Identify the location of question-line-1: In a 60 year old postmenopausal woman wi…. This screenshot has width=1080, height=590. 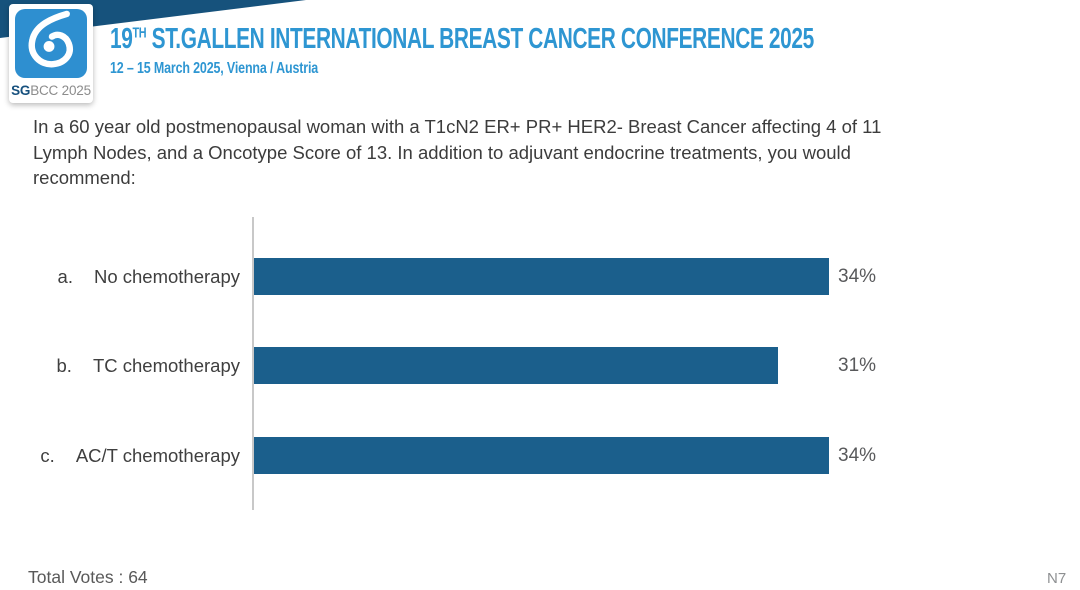
(457, 126).